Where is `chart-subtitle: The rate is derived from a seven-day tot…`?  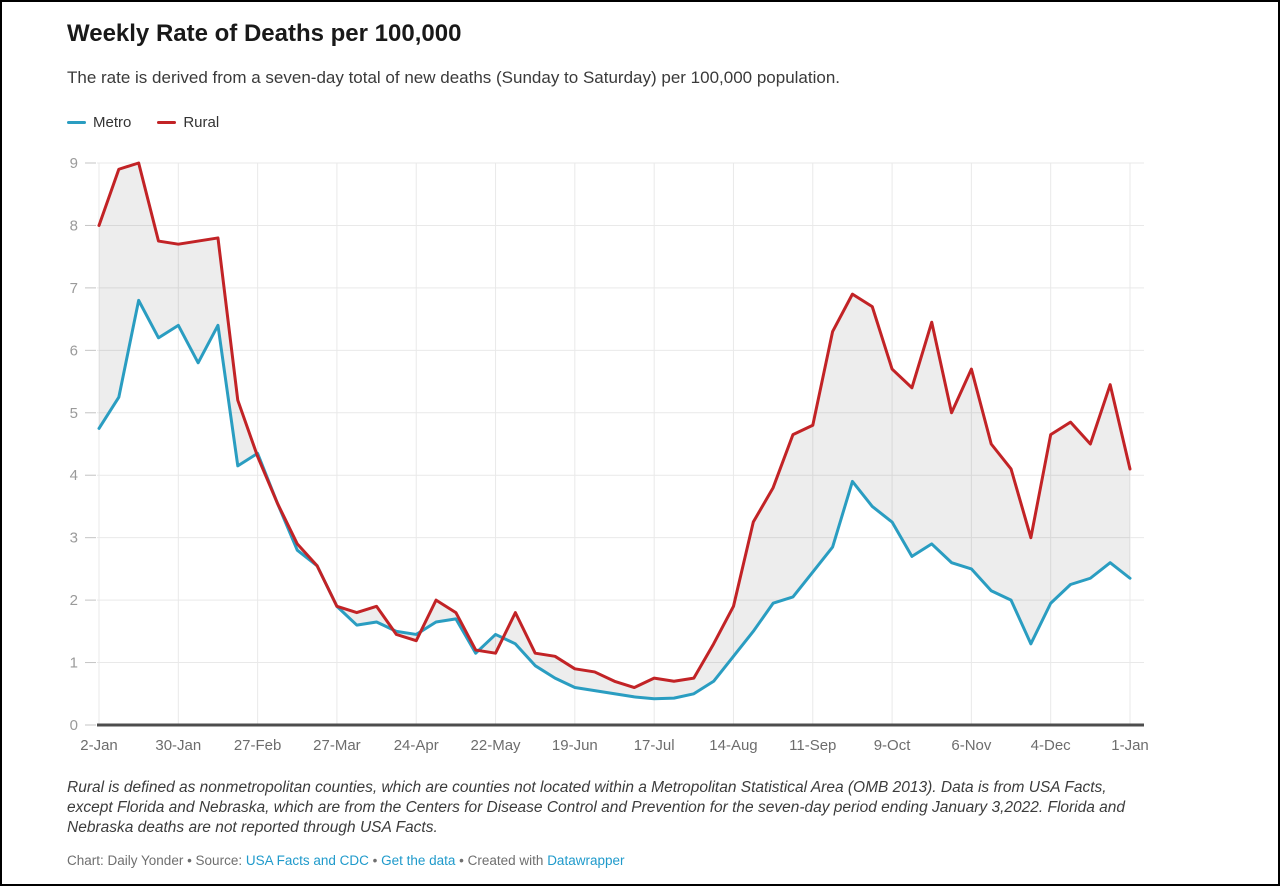
chart-subtitle: The rate is derived from a seven-day tot… is located at coordinates (454, 77).